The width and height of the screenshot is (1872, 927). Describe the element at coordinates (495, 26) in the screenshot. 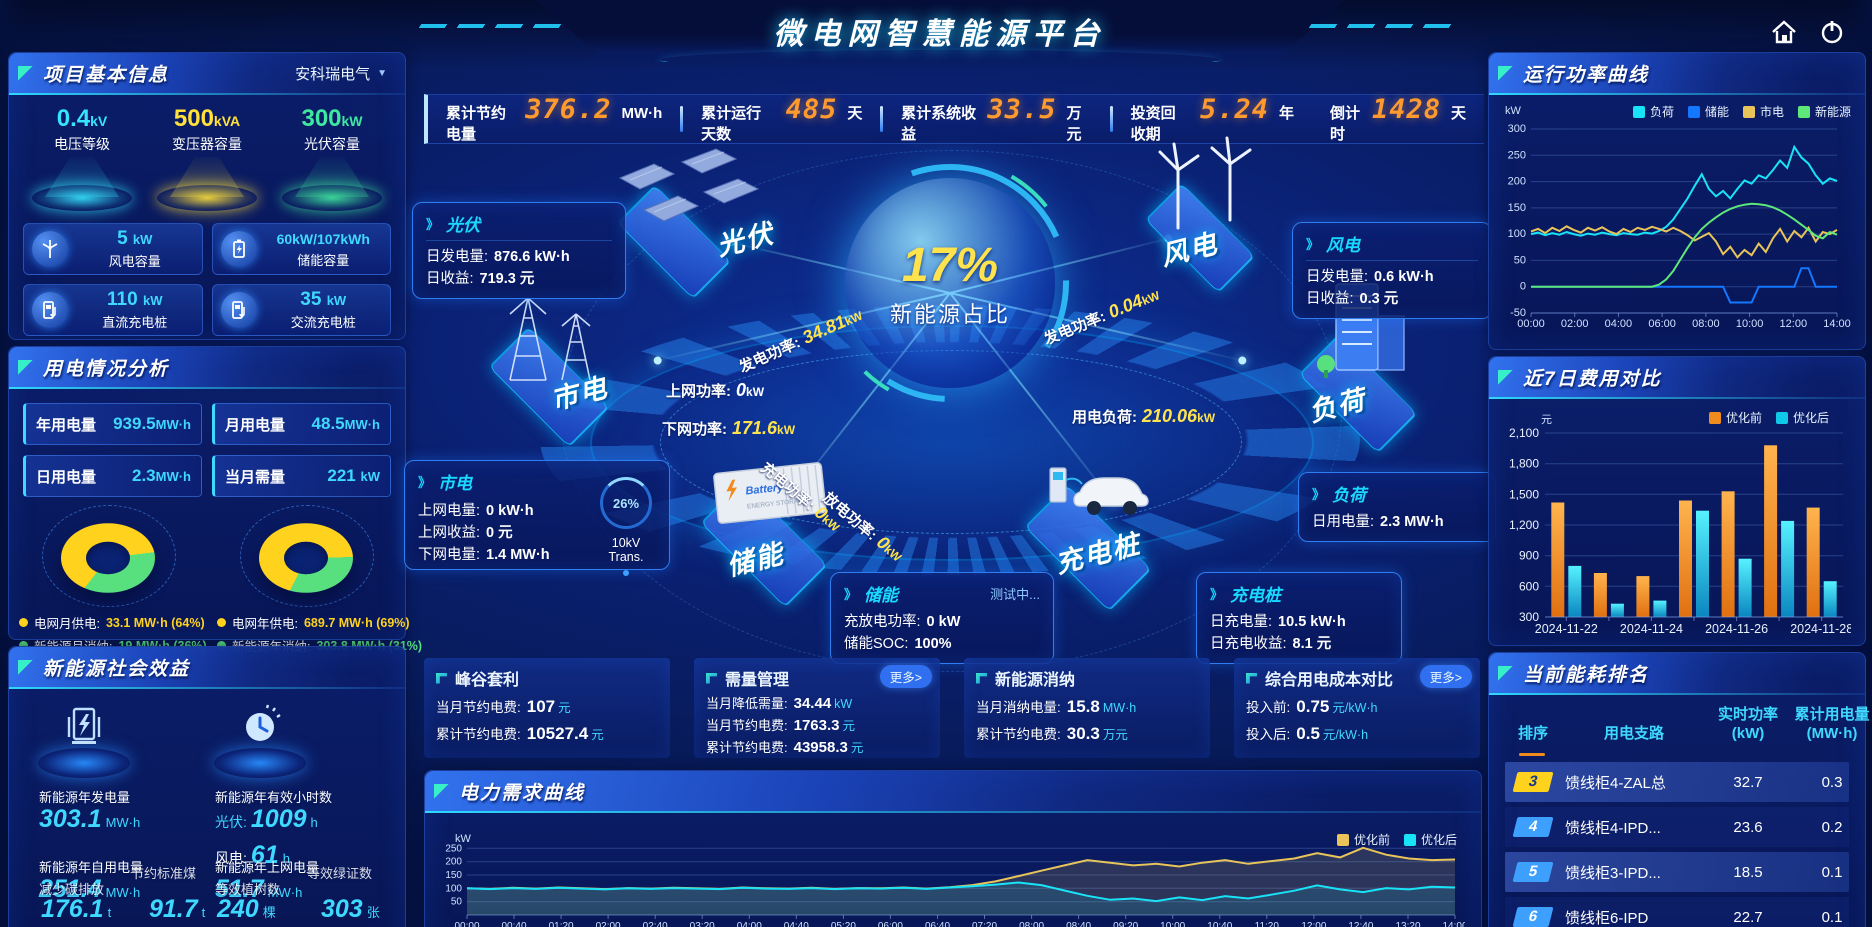

I see `banner-left-decoration` at that location.